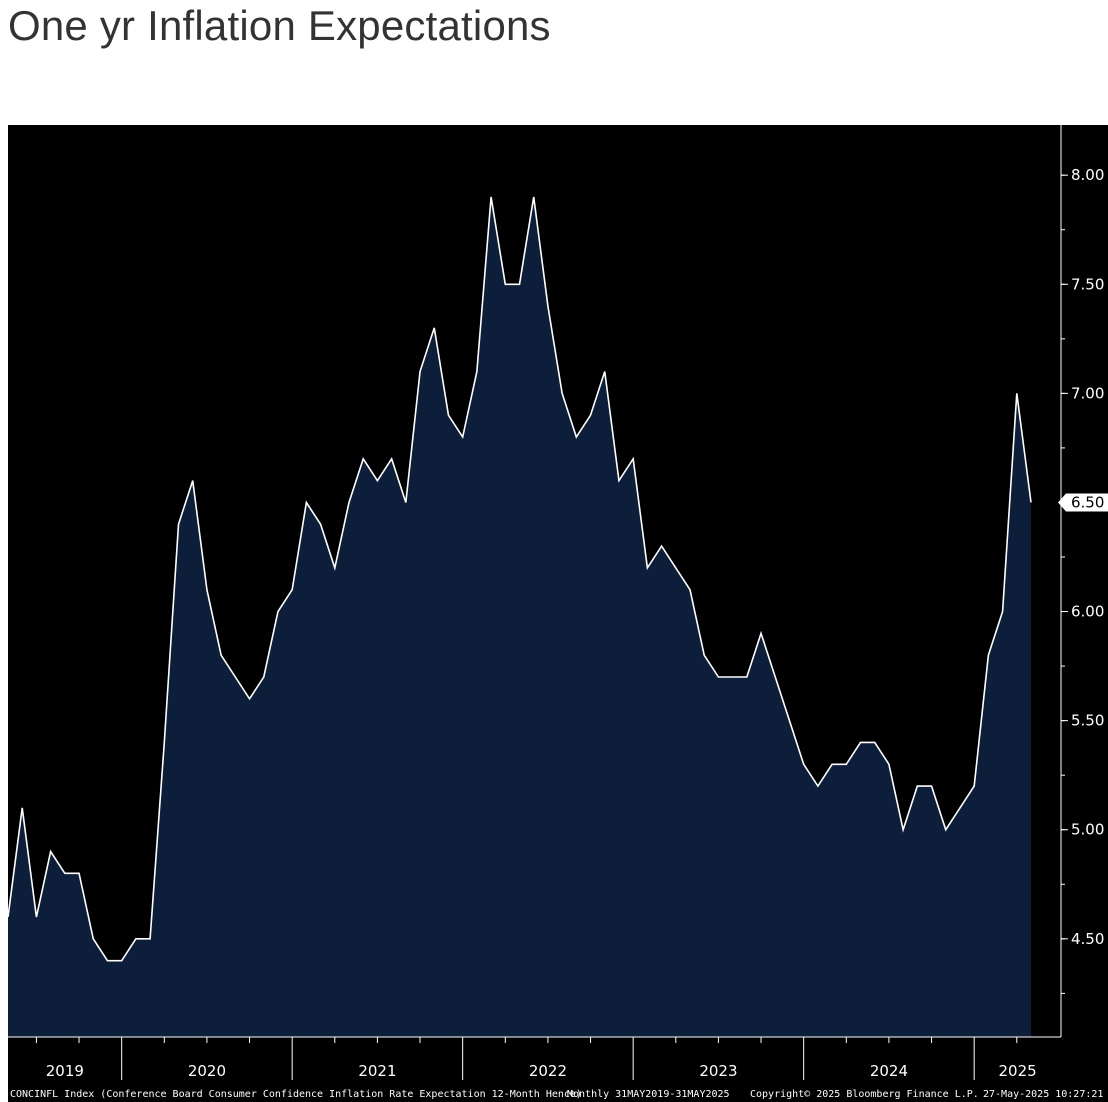 This screenshot has height=1102, width=1108. What do you see at coordinates (1082, 580) in the screenshot?
I see `y-axis: 8.00 7.50 7.00 6.50 6.00 5.50 5.00 4.50` at bounding box center [1082, 580].